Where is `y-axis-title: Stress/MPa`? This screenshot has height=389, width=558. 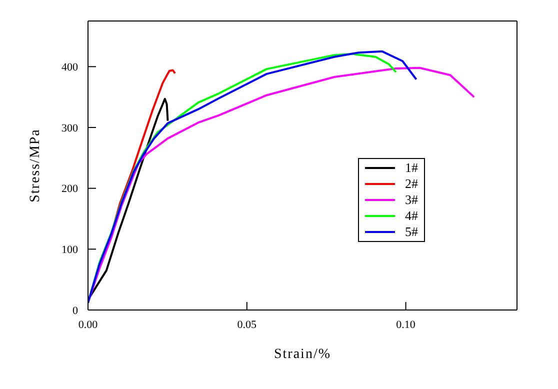
y-axis-title: Stress/MPa is located at coordinates (35, 165).